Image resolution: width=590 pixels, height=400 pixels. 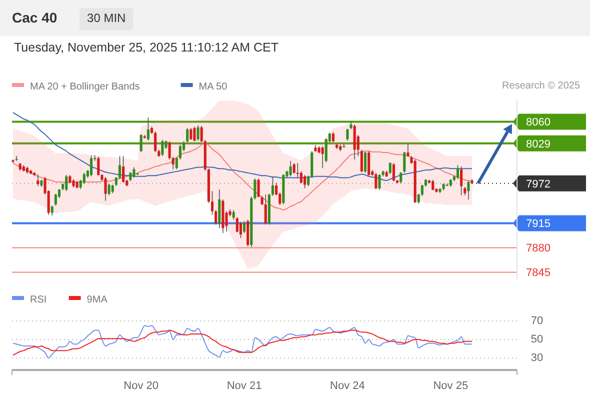 What do you see at coordinates (141, 386) in the screenshot?
I see `x-tick-label: Nov 20` at bounding box center [141, 386].